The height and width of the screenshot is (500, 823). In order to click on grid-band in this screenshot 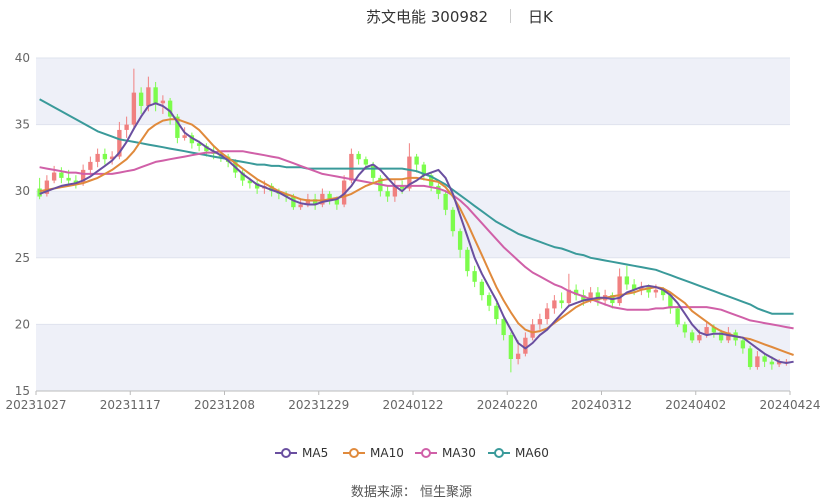, I will do `click(413, 224)`.